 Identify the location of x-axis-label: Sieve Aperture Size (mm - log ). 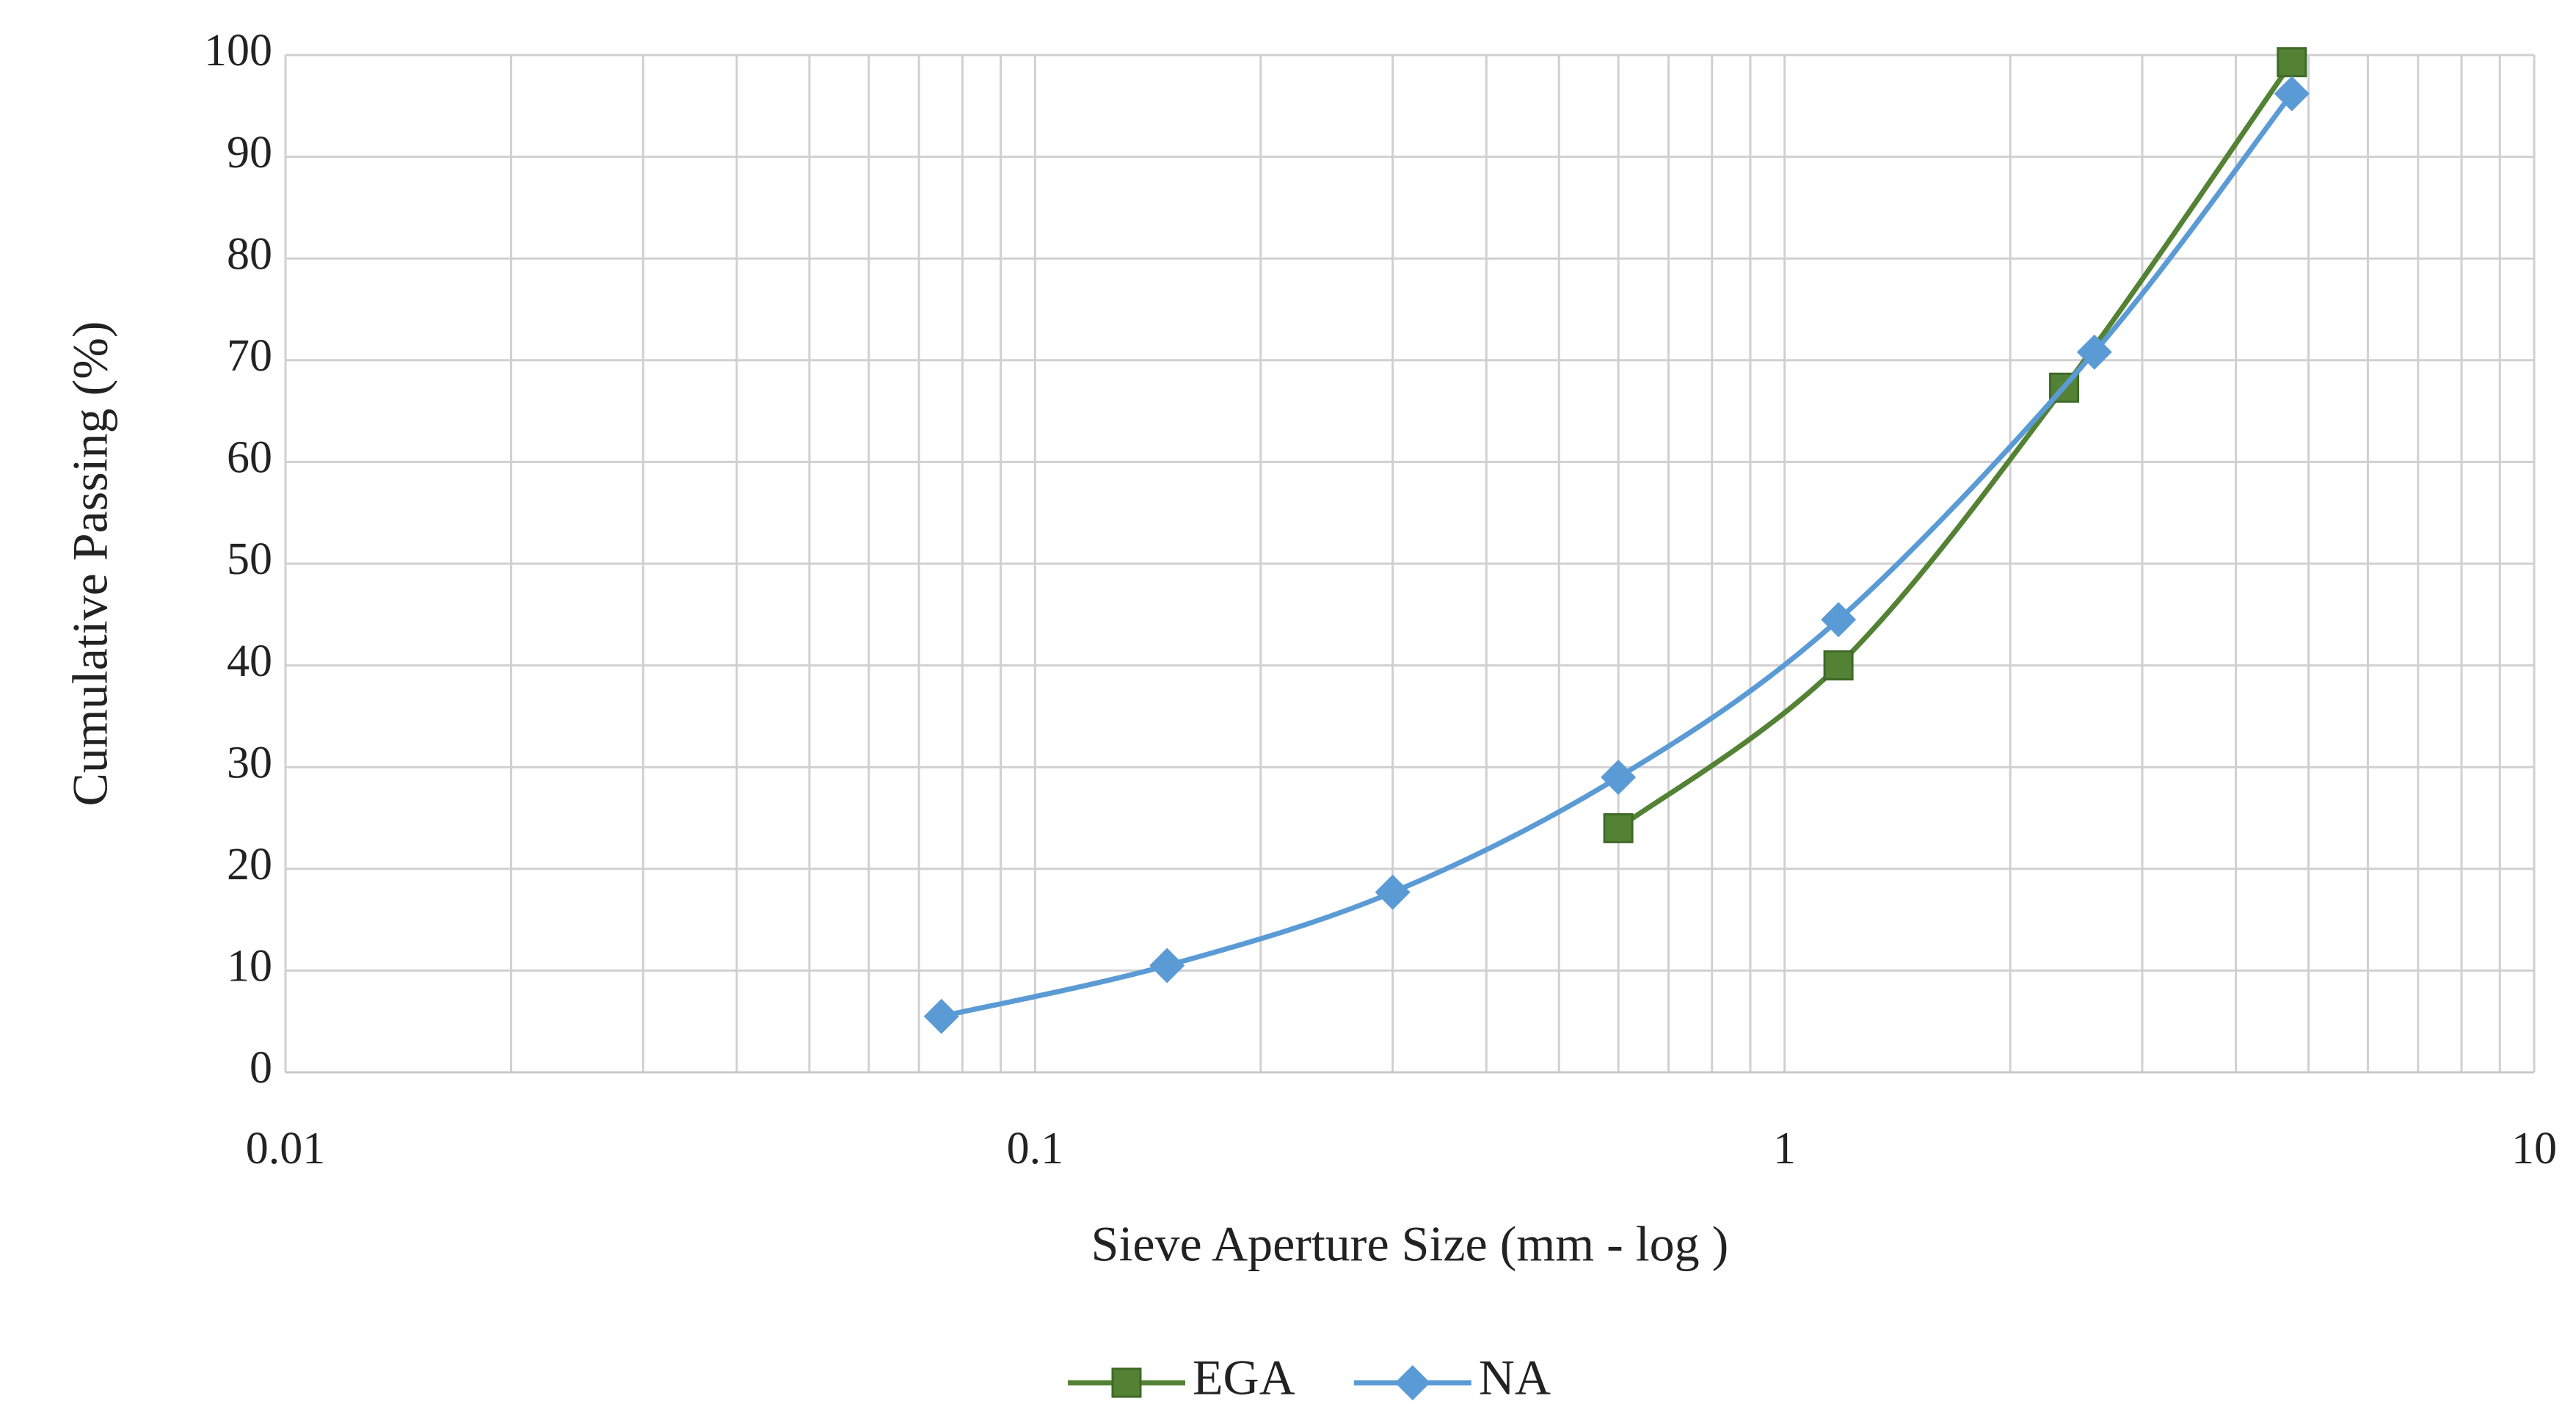
(1410, 1244).